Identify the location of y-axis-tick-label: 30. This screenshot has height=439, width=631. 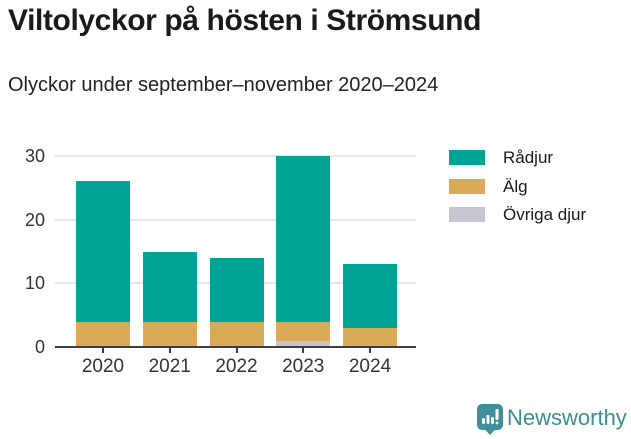
(34, 156).